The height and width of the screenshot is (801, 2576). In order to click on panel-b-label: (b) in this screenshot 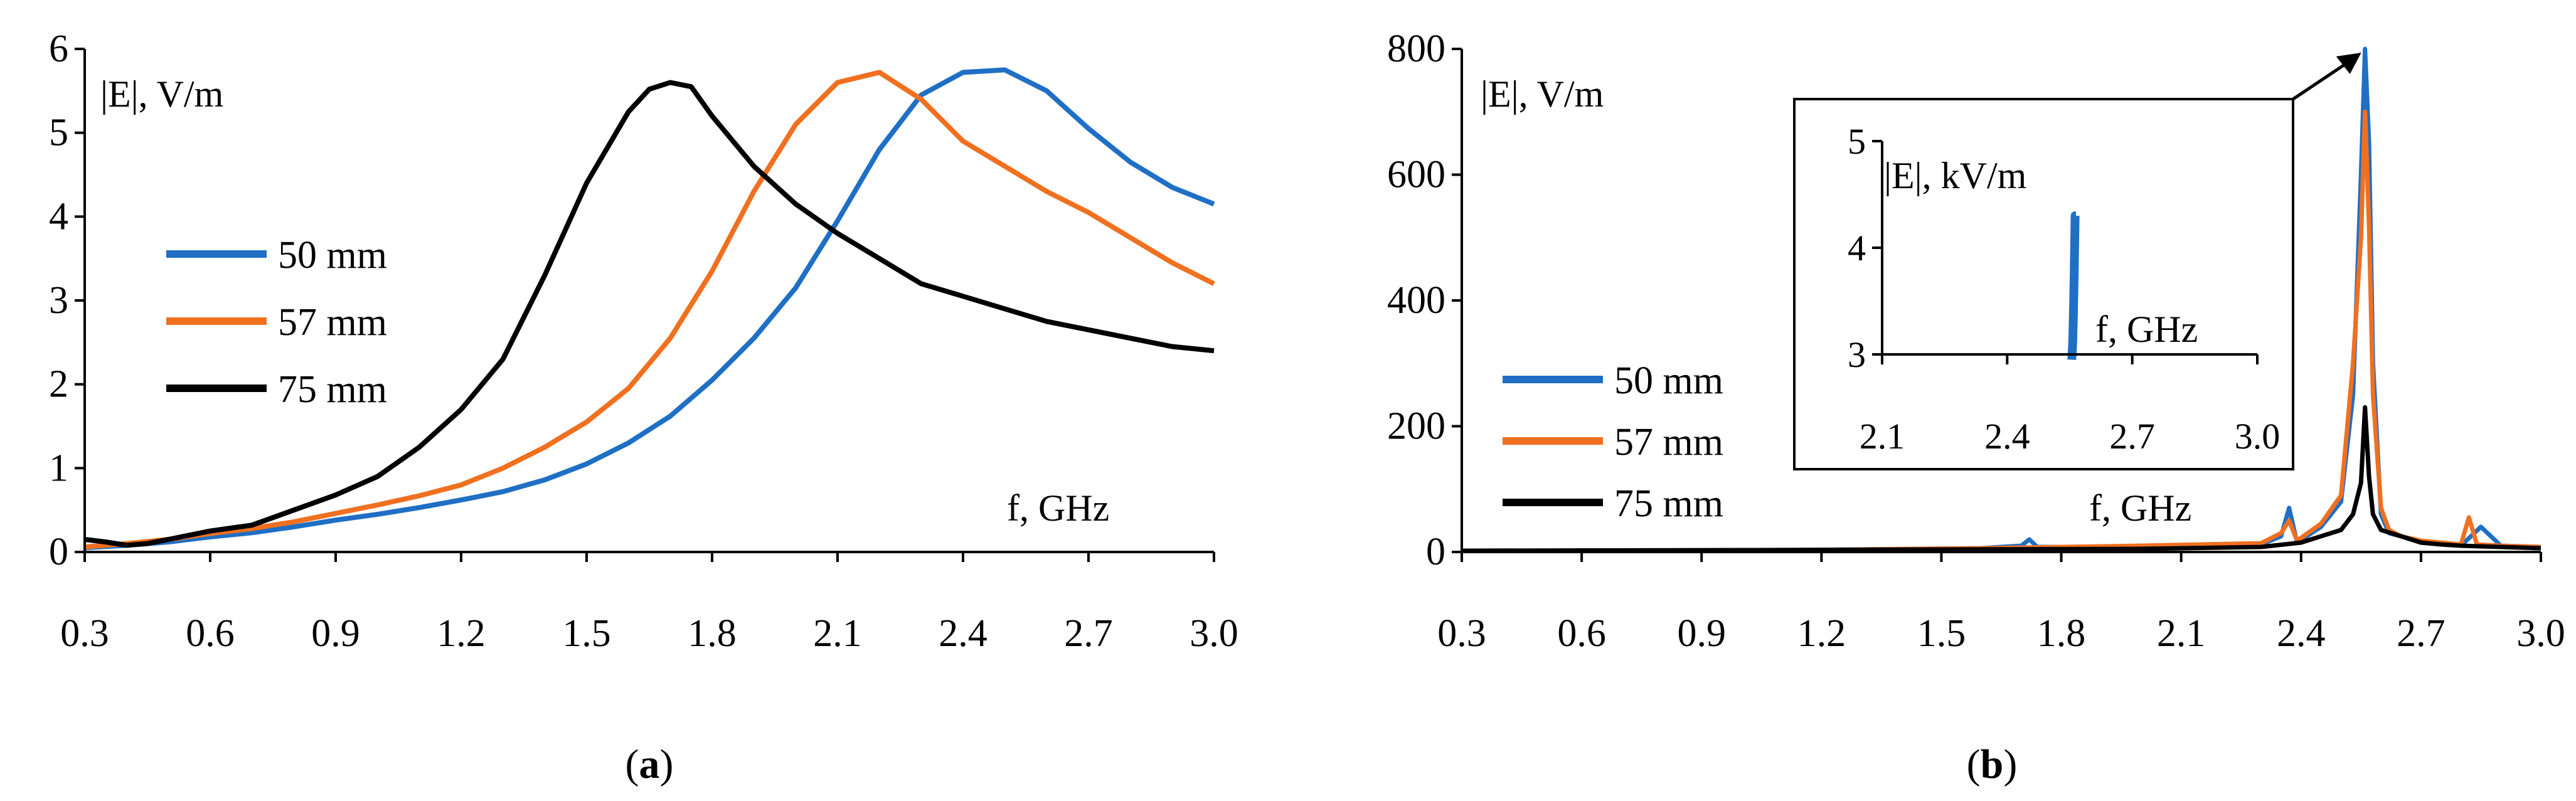, I will do `click(1992, 764)`.